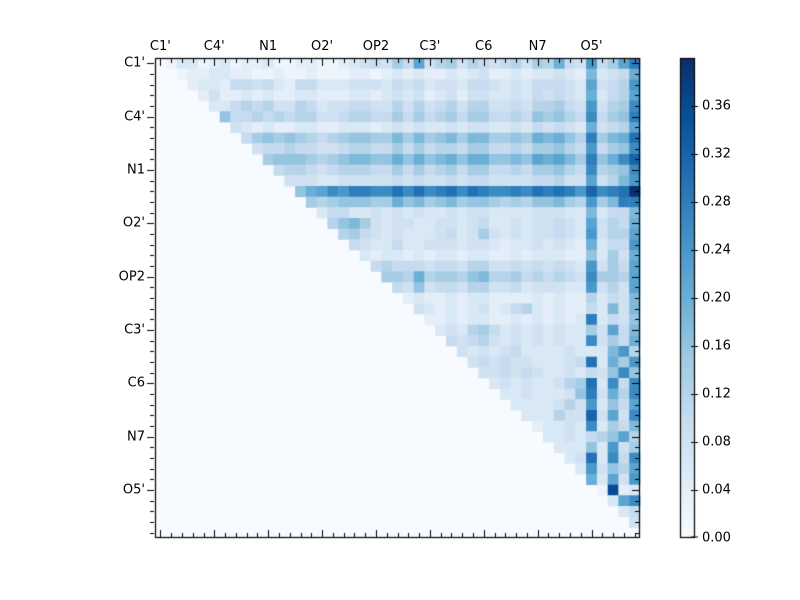  I want to click on colorbar-tick-label: 0.20, so click(716, 298).